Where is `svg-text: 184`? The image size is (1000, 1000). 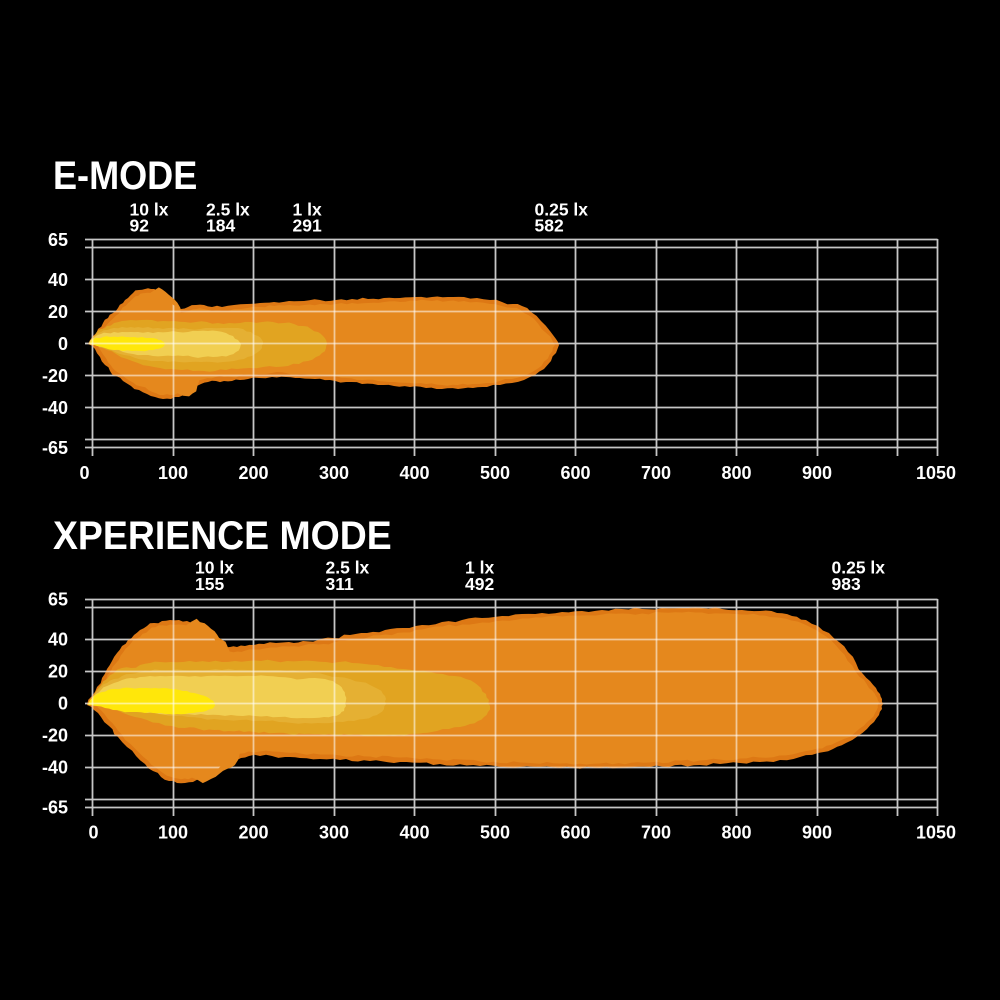
svg-text: 184 is located at coordinates (220, 226).